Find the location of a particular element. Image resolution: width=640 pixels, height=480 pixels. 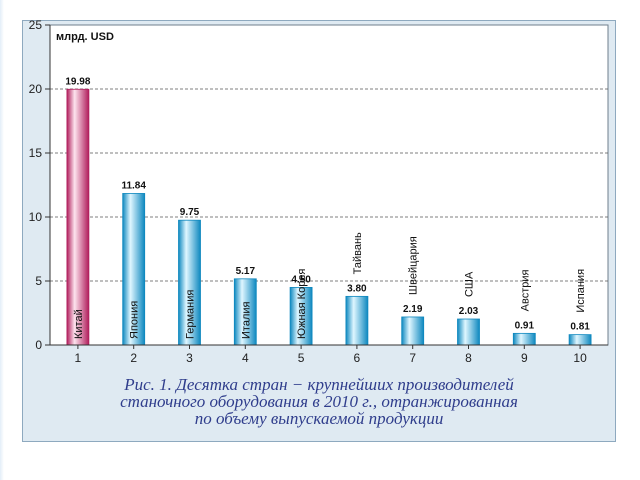

x-tick-label: 1 is located at coordinates (78, 358).